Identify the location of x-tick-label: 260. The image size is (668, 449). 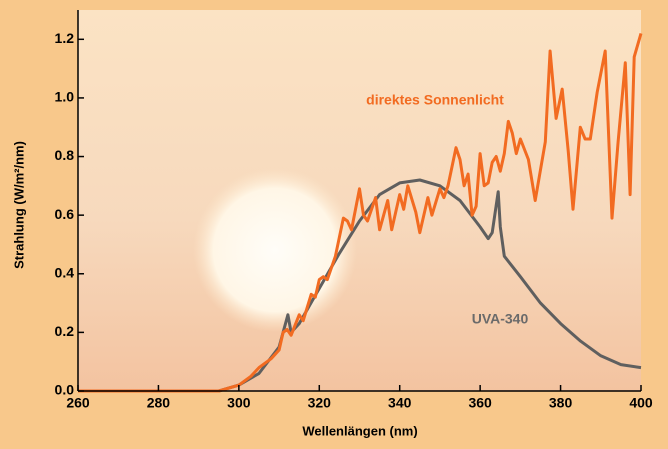
(78, 403).